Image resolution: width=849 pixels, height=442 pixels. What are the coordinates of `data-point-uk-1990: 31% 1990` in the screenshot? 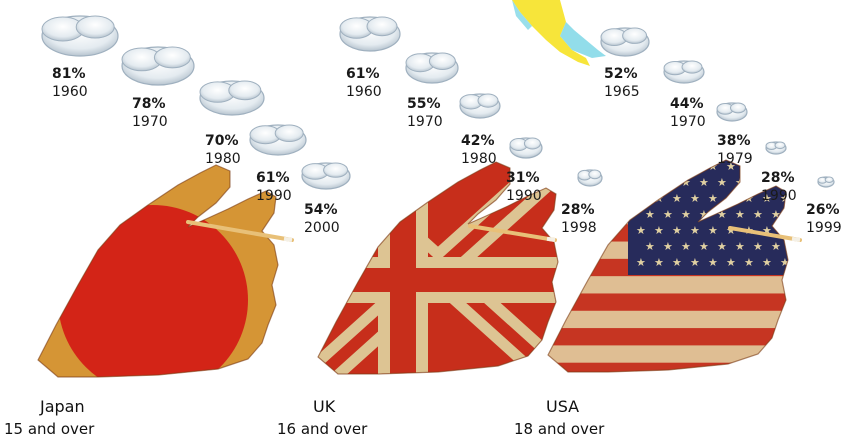 It's located at (524, 187).